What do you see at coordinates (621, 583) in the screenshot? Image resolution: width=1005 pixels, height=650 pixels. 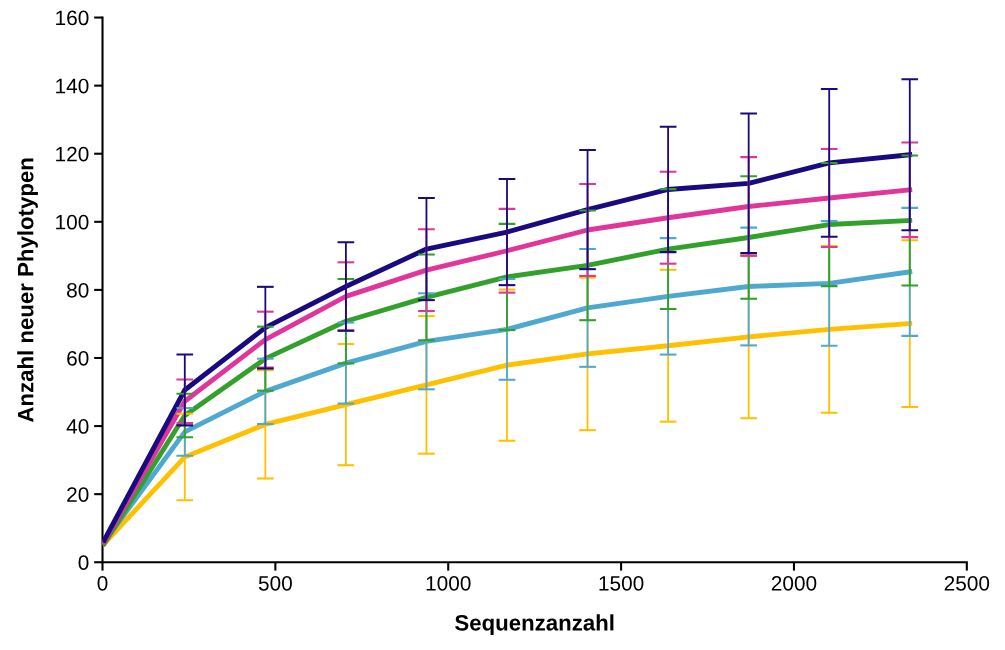 I see `x-tick-label: 1500` at bounding box center [621, 583].